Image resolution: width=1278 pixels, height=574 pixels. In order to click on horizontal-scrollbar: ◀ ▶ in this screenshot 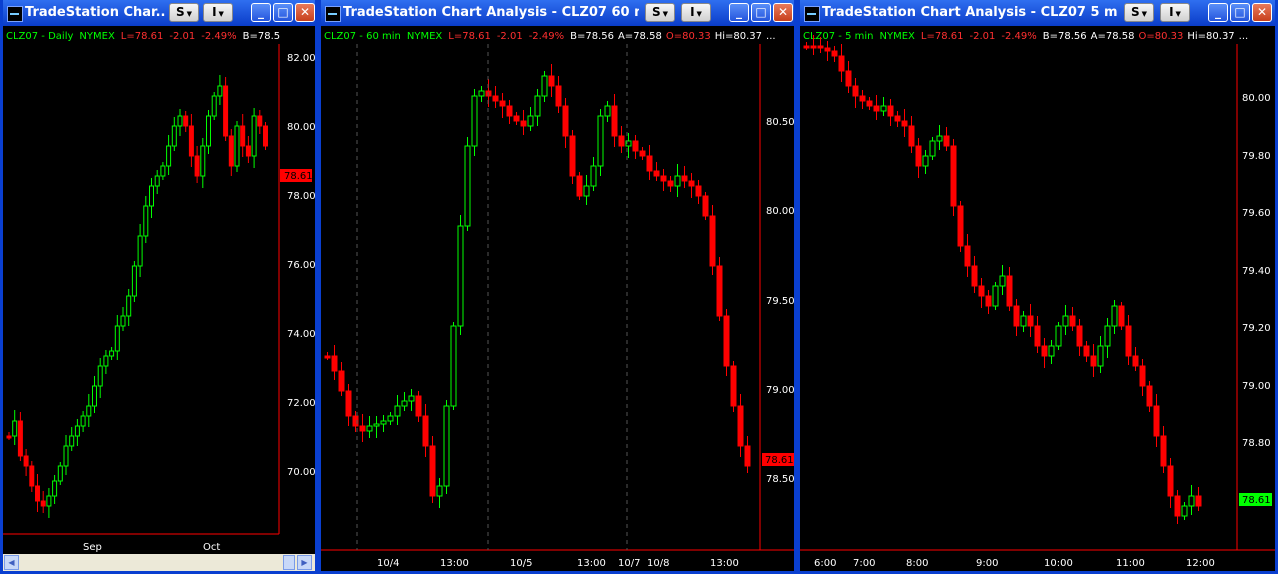, I will do `click(159, 562)`.